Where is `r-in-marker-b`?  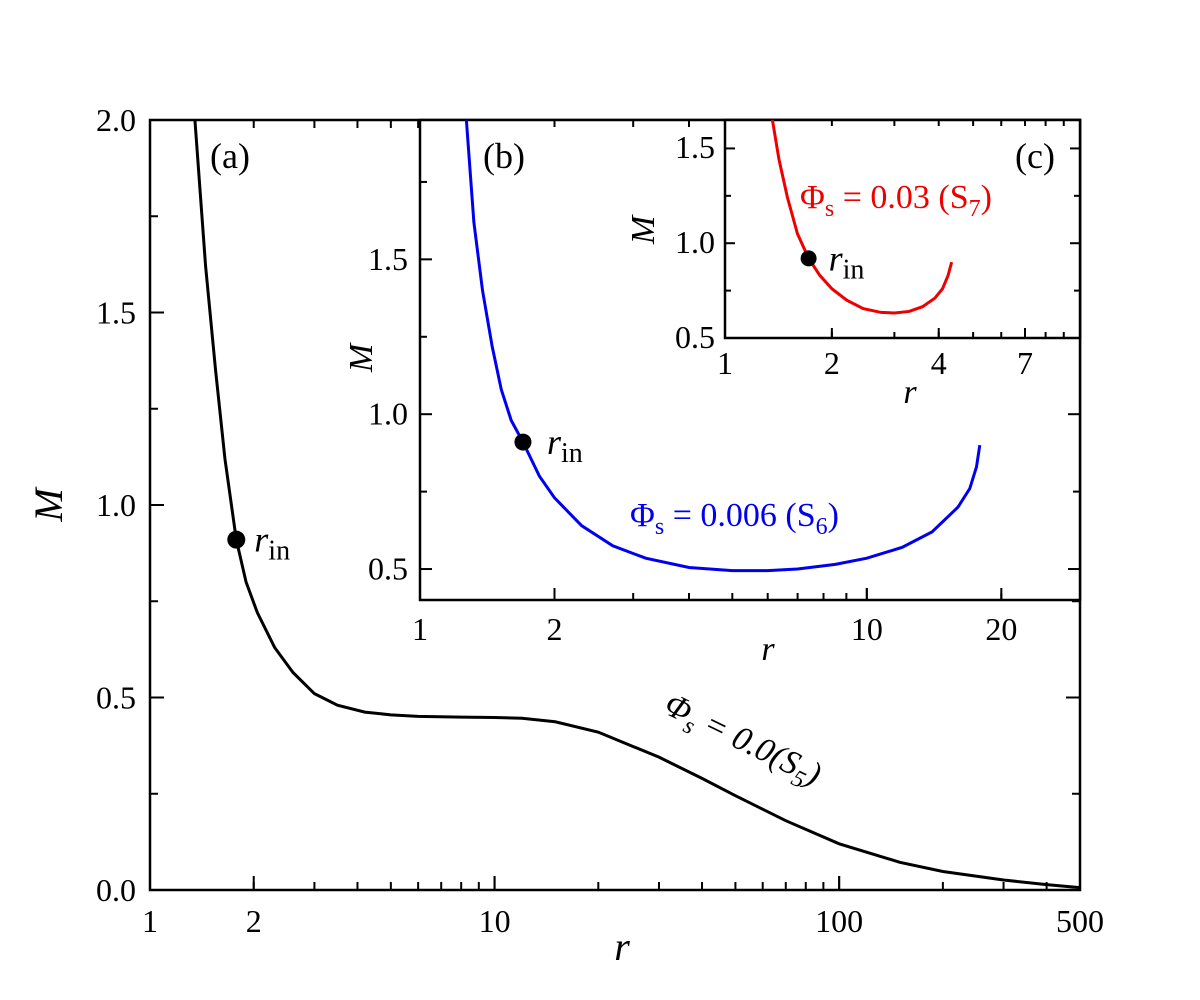
r-in-marker-b is located at coordinates (523, 442).